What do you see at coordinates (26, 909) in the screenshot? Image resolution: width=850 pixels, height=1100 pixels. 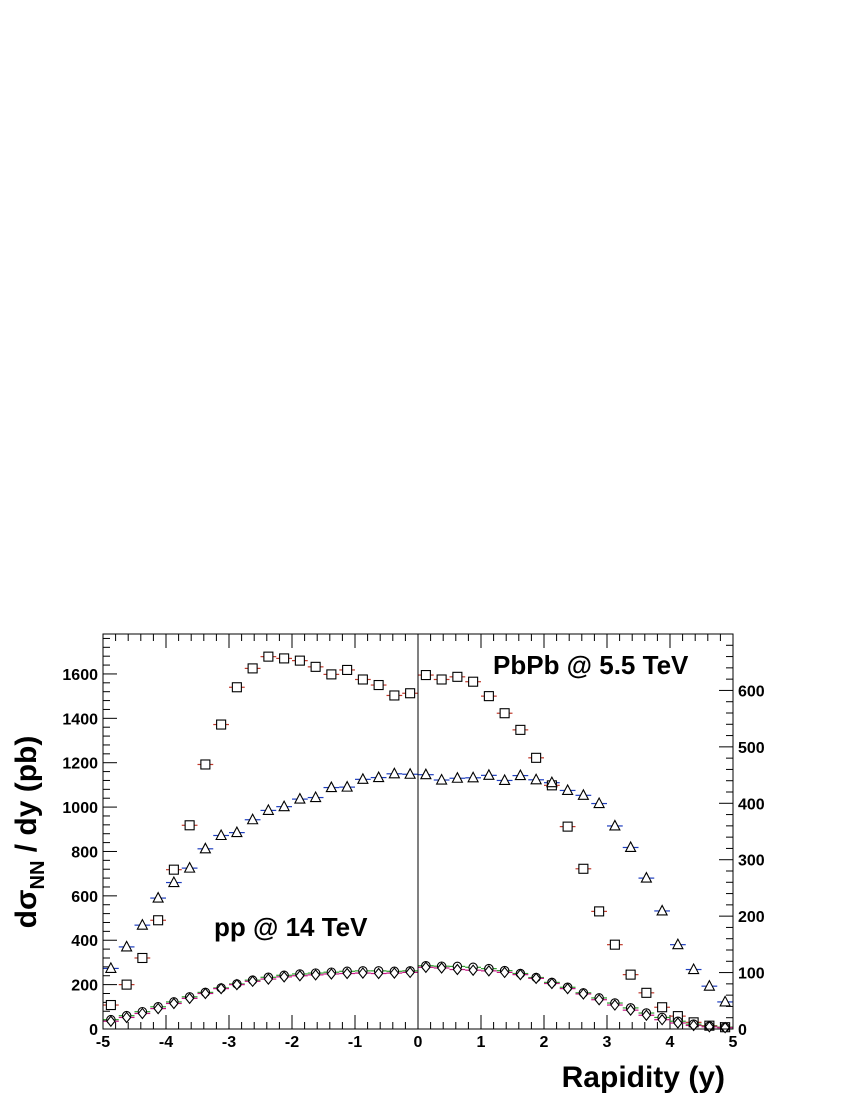 I see `y-axis-title-main: dσ` at bounding box center [26, 909].